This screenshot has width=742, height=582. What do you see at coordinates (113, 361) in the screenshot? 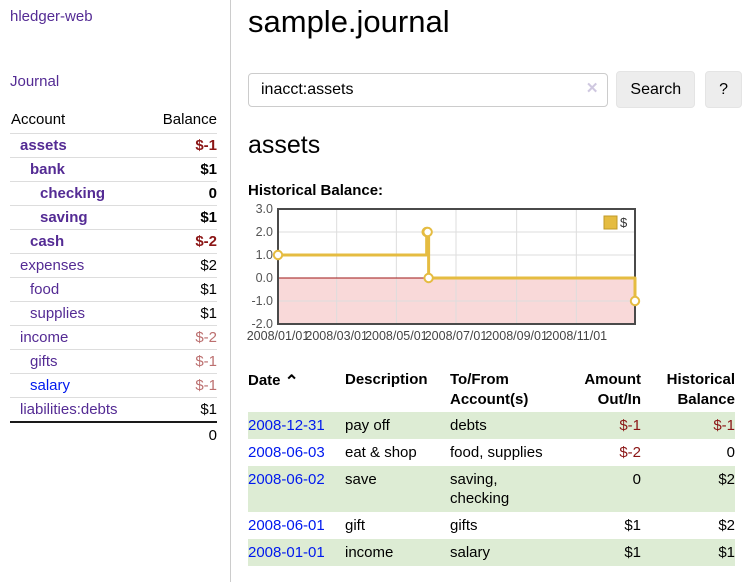
I see `account-row: gifts $-1` at bounding box center [113, 361].